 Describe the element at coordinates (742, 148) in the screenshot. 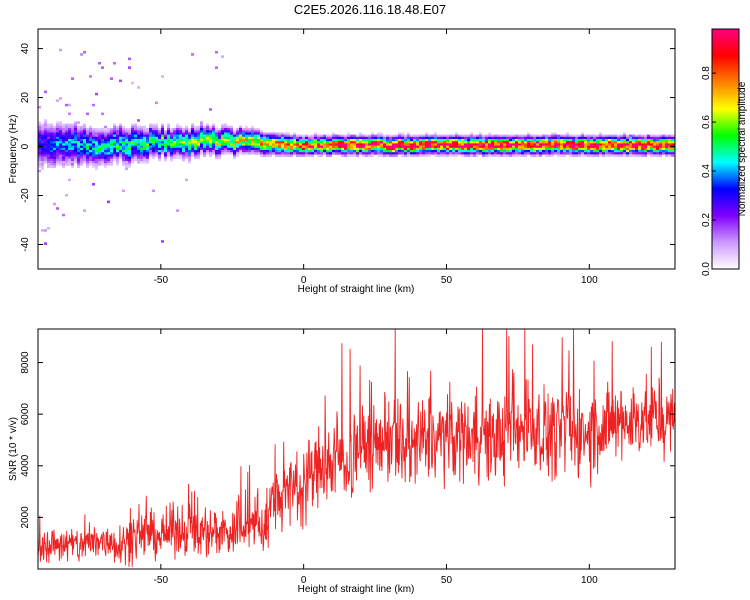

I see `colorbar-label: Normalized spectral amplitude` at that location.